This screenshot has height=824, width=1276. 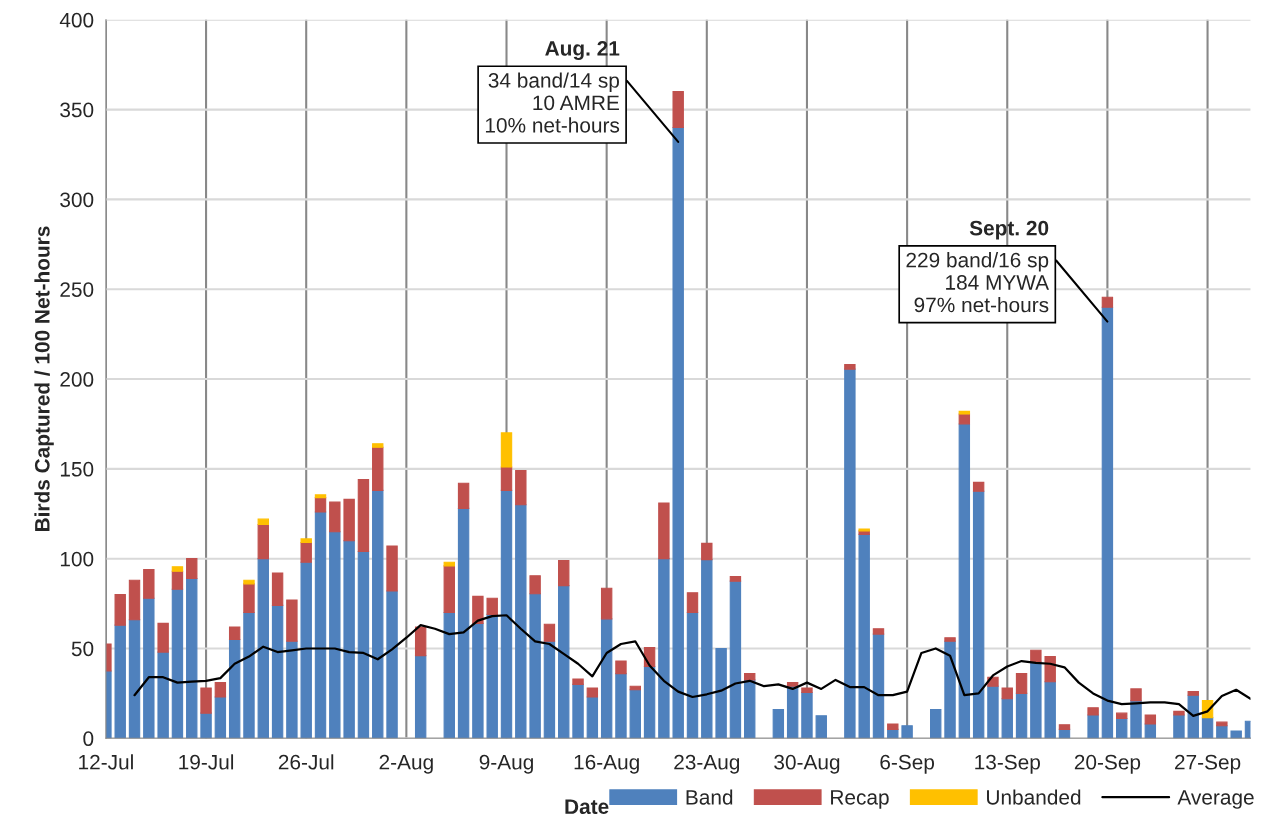 What do you see at coordinates (707, 764) in the screenshot?
I see `x-tick-label: 23-Aug` at bounding box center [707, 764].